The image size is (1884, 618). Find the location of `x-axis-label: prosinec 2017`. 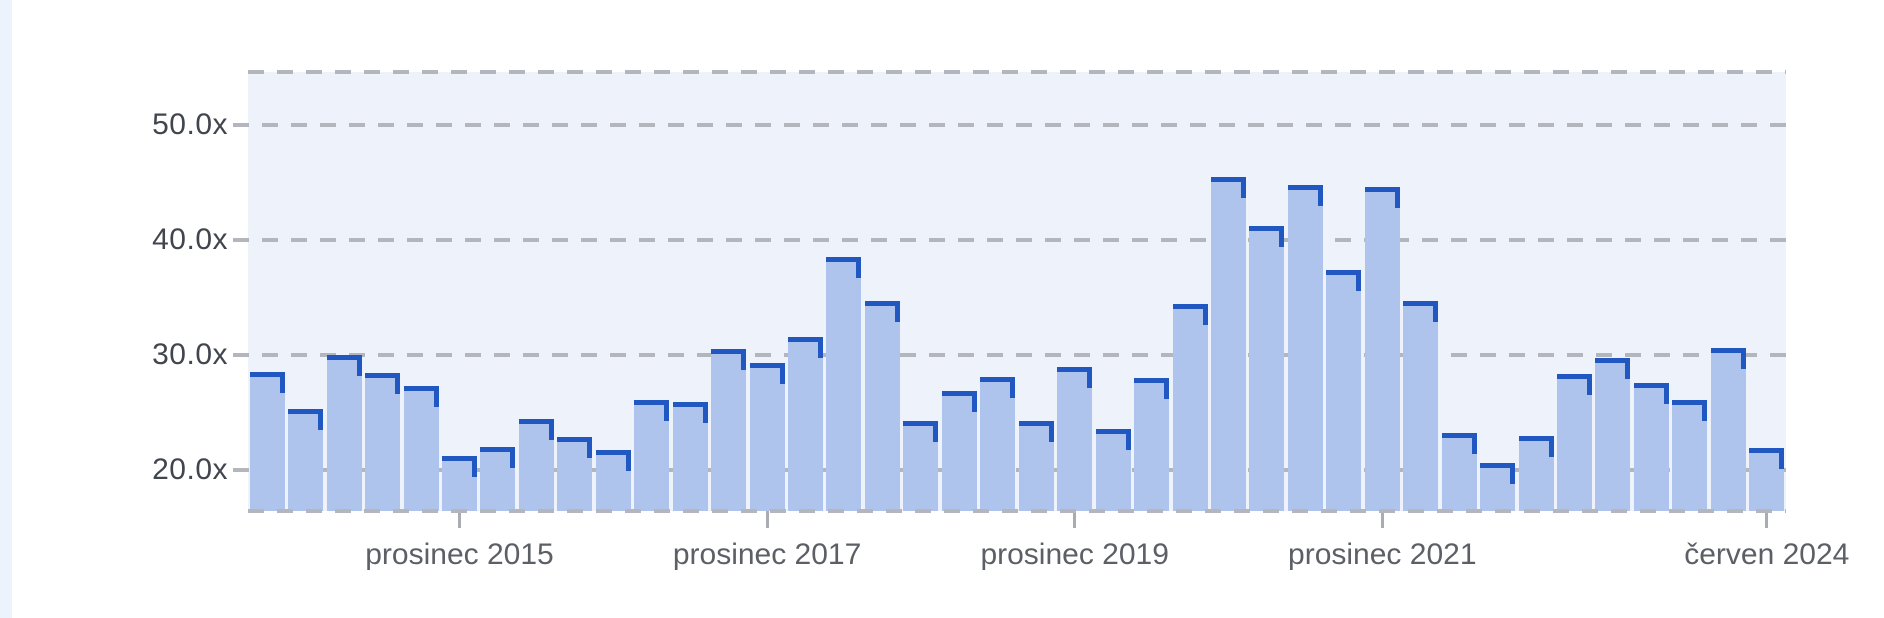

x-axis-label: prosinec 2017 is located at coordinates (767, 554).